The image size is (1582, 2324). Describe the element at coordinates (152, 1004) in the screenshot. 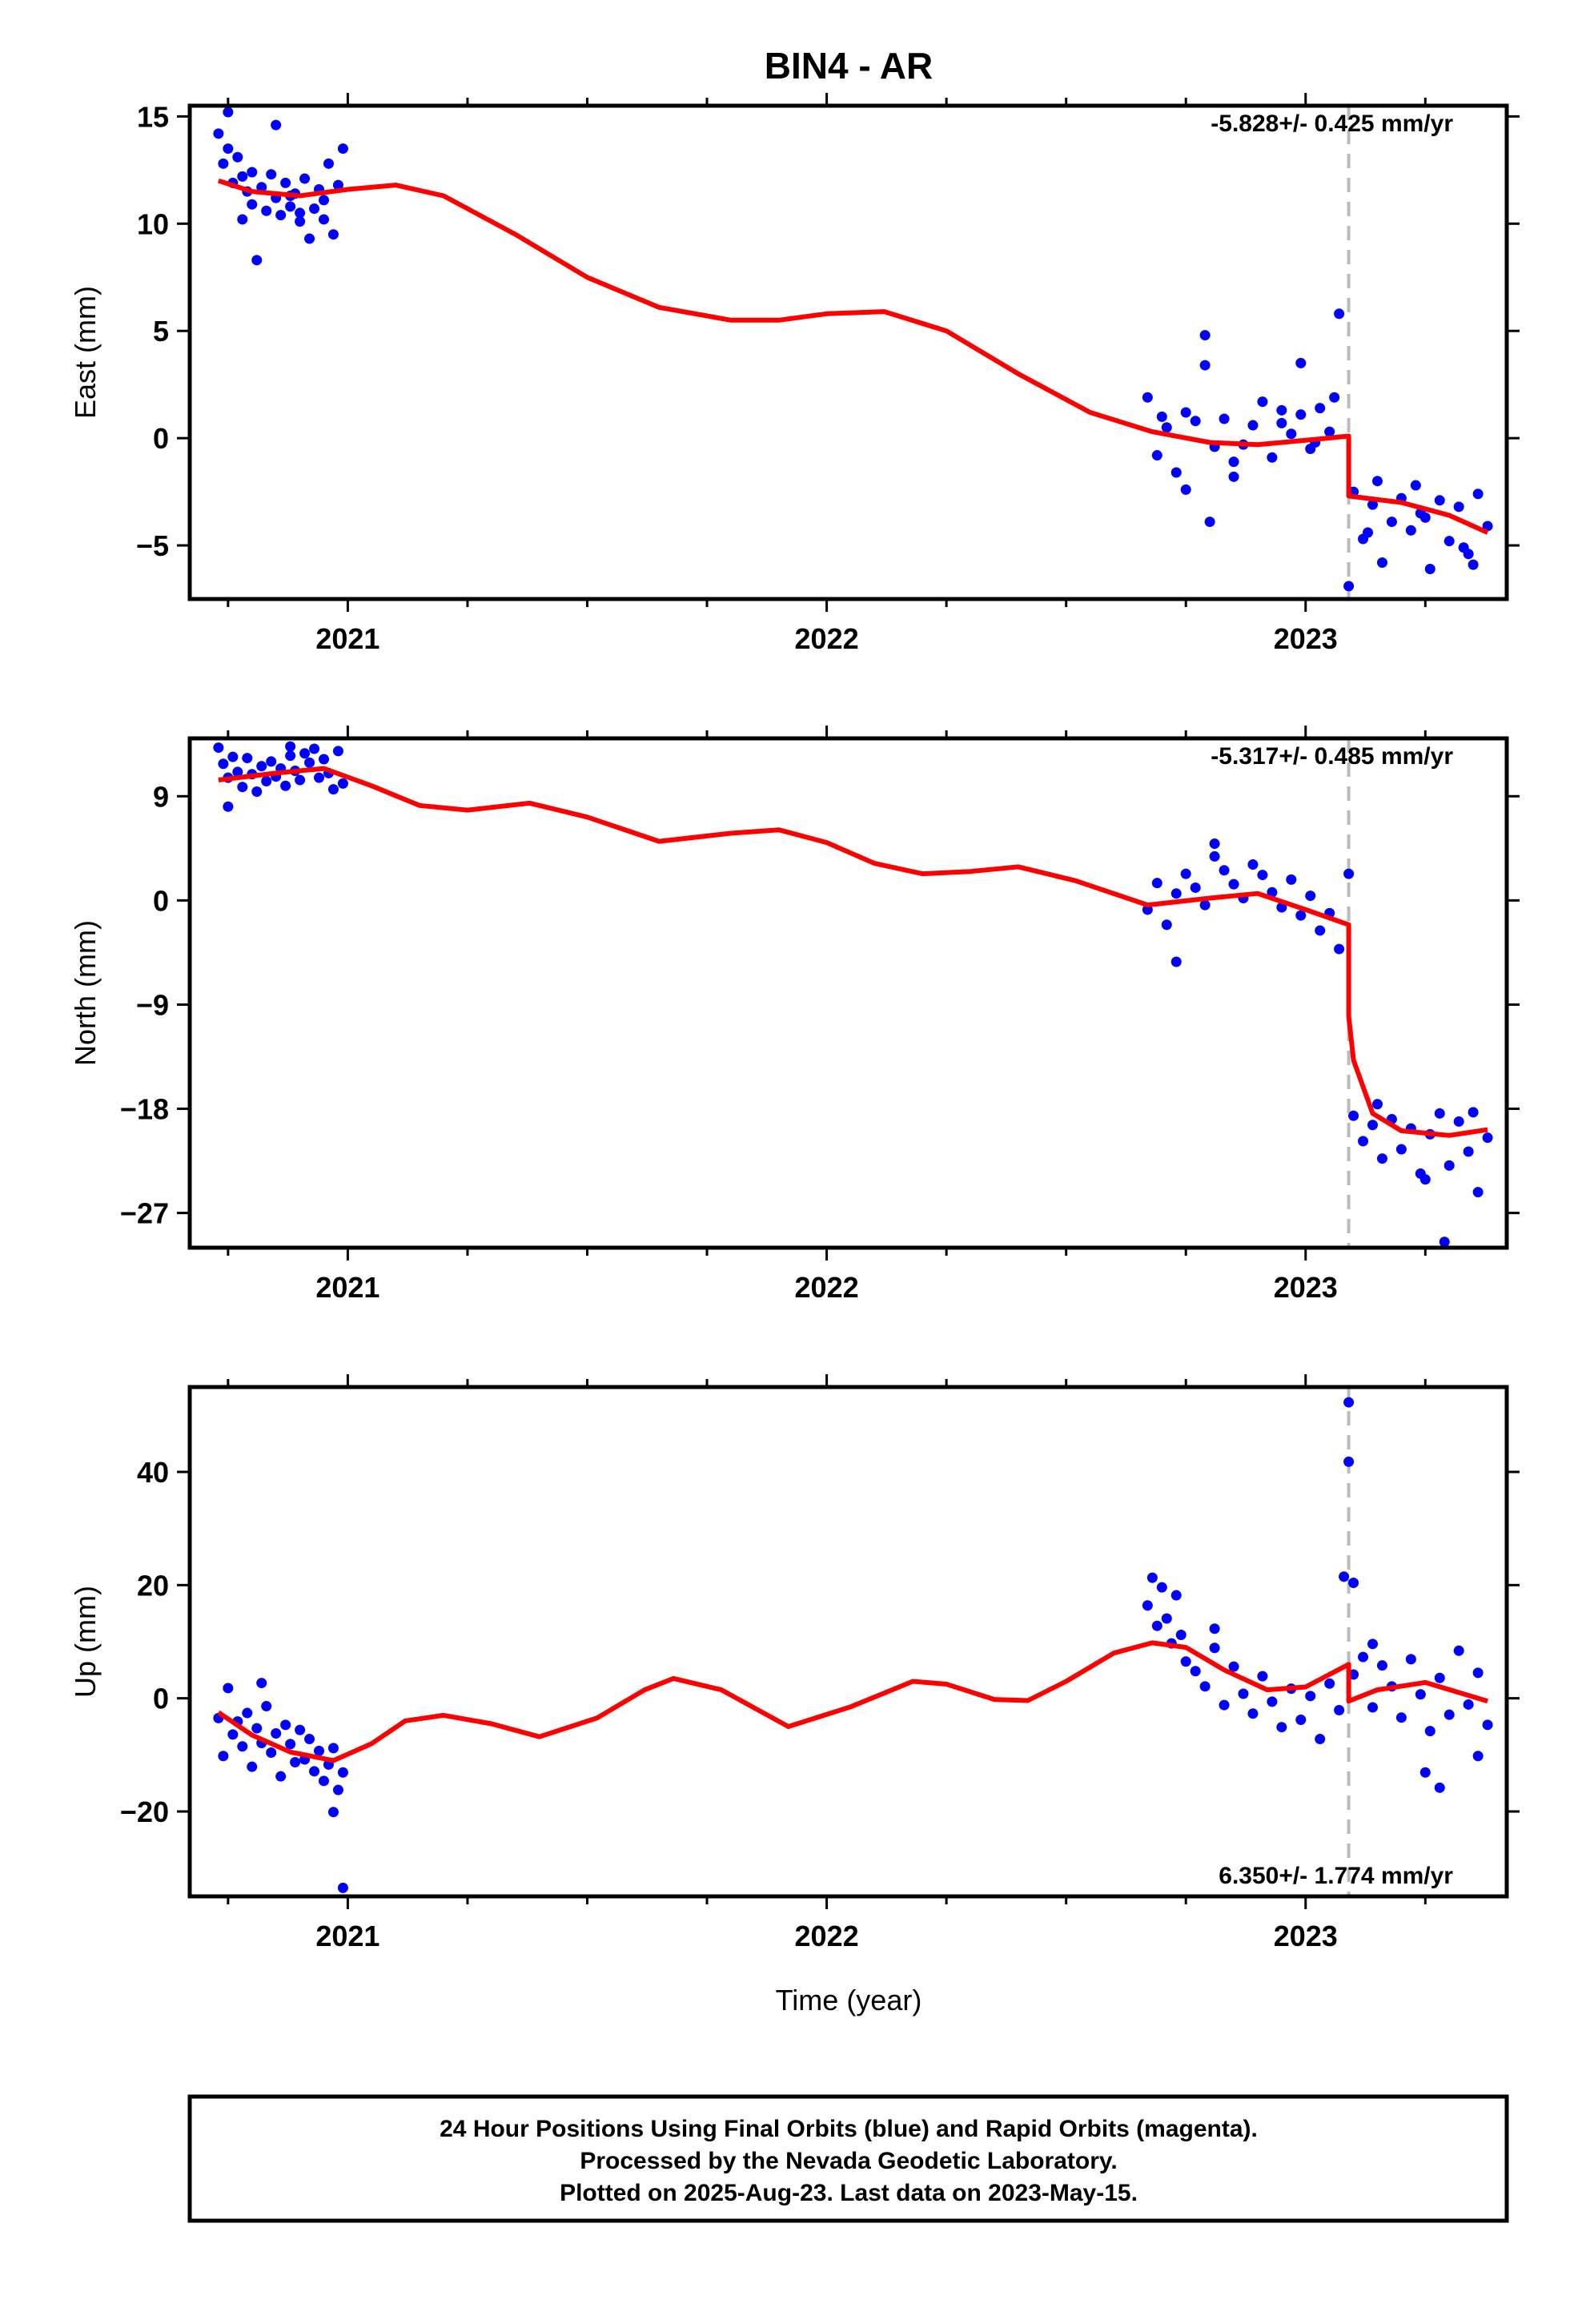

I see `y-tick-label: −9` at that location.